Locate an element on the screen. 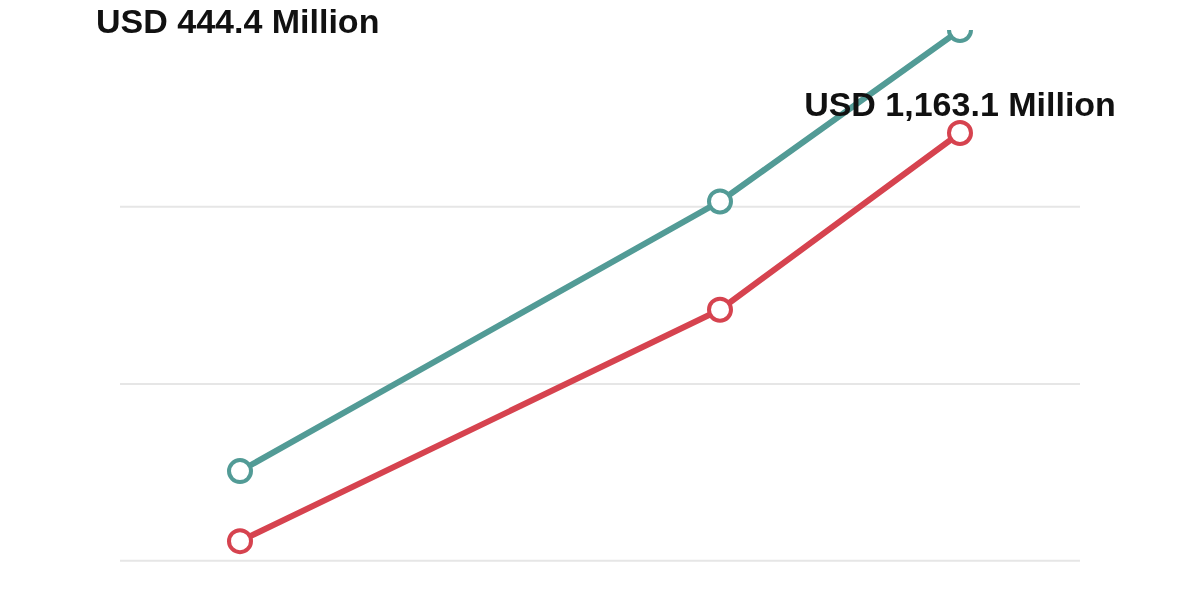 This screenshot has height=600, width=1200. annotation: USD 444.4 Million is located at coordinates (238, 21).